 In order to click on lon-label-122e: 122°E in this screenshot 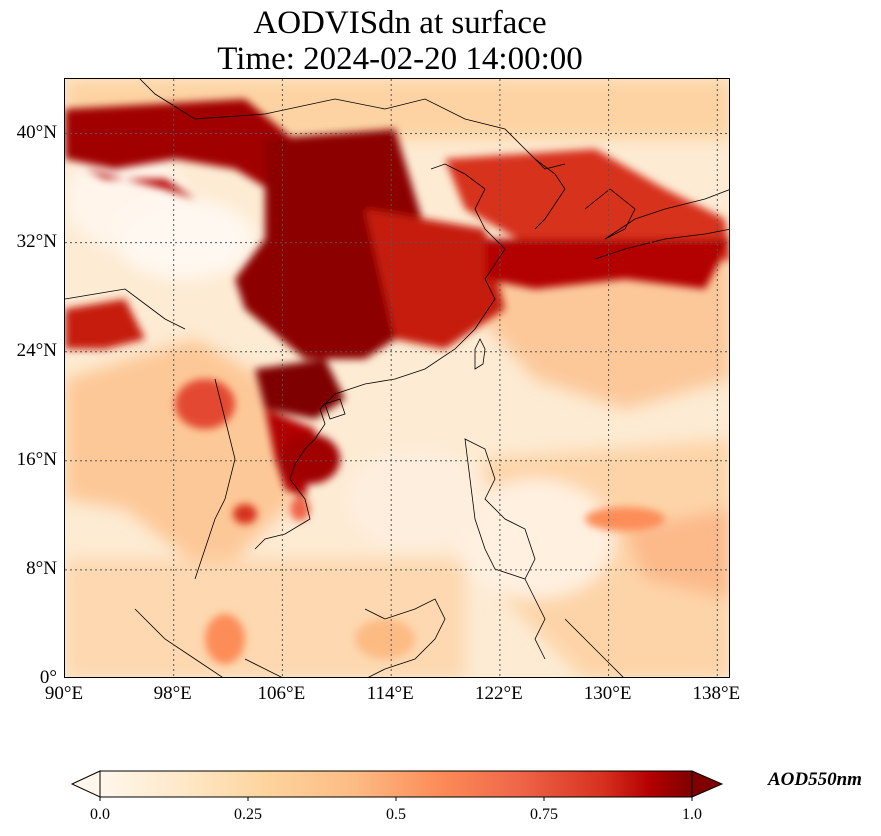, I will do `click(499, 693)`.